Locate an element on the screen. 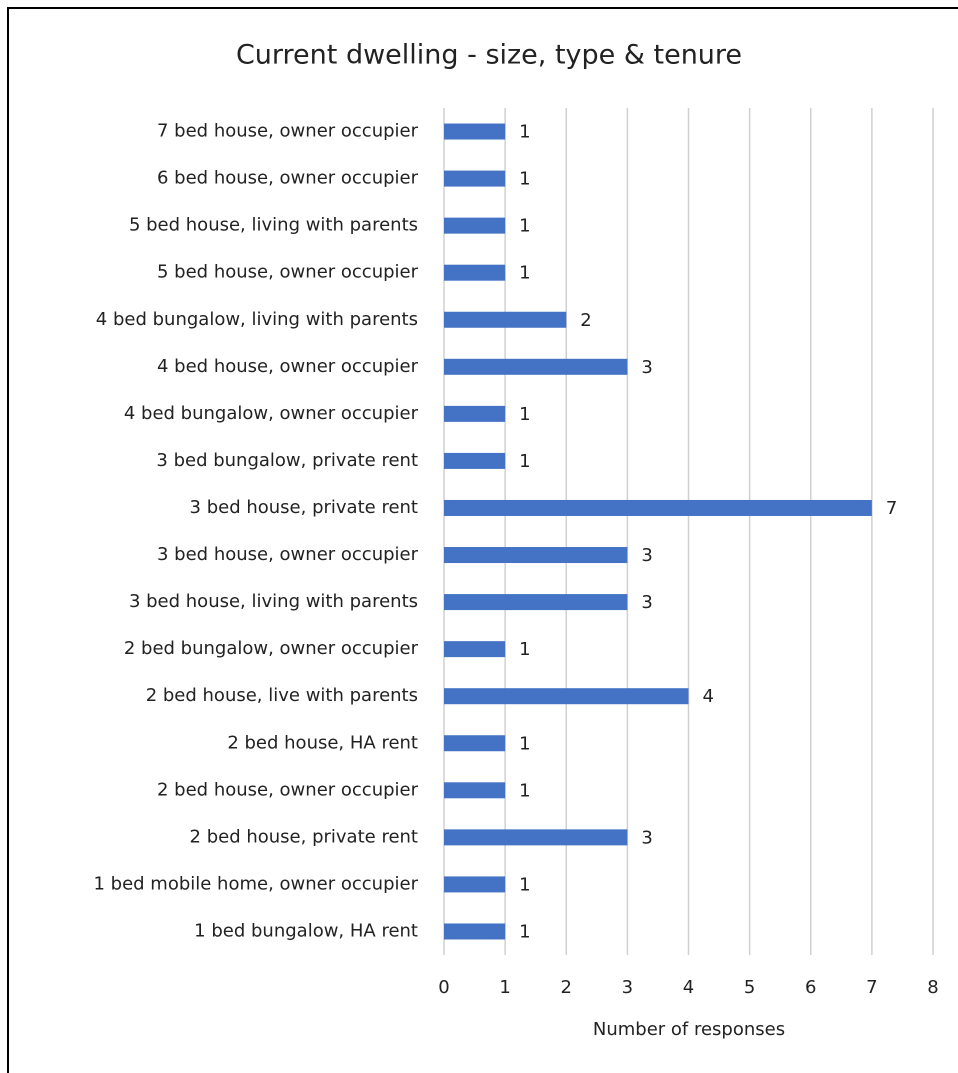 The height and width of the screenshot is (1073, 958). y-tick-label: 3 bed house, private rent is located at coordinates (304, 507).